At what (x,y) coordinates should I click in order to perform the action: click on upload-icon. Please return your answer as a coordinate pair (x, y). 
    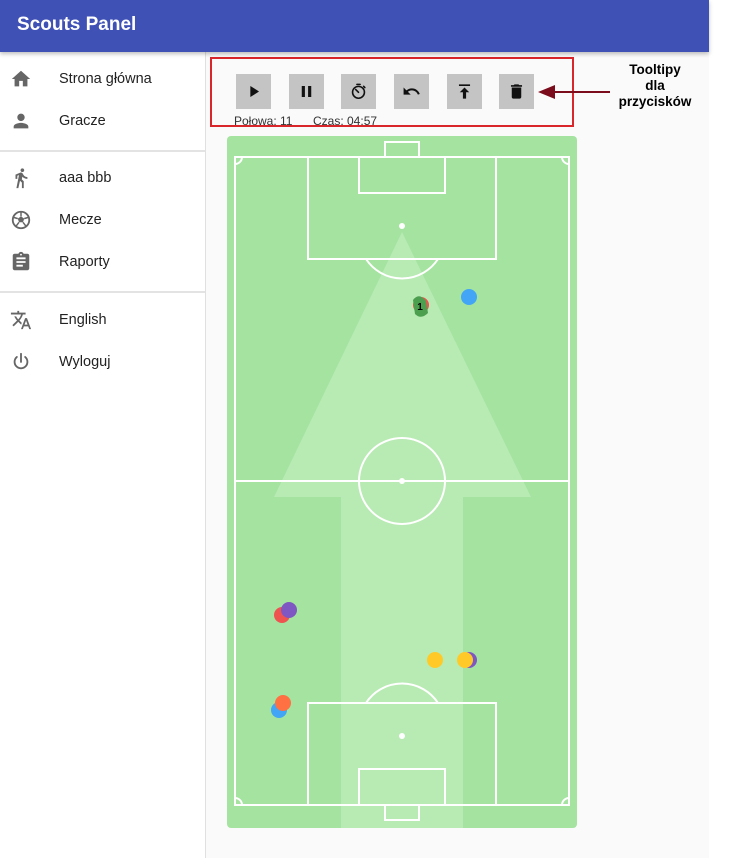
    Looking at the image, I should click on (464, 91).